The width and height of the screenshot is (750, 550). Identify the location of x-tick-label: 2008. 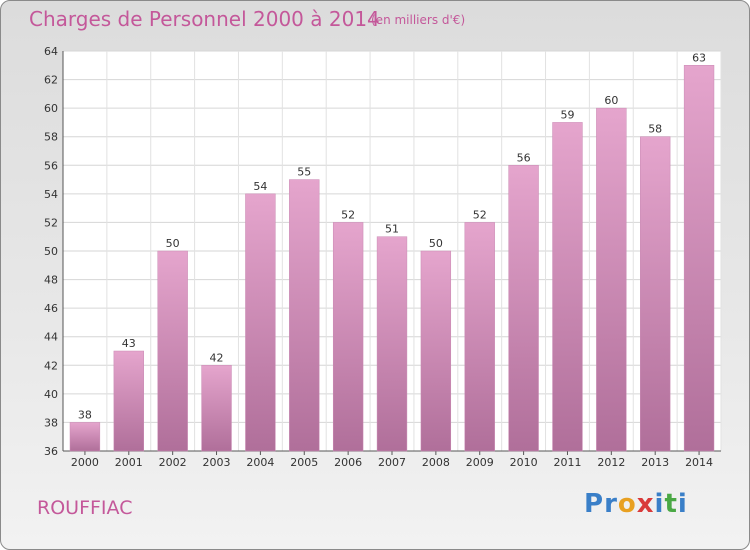
(436, 462).